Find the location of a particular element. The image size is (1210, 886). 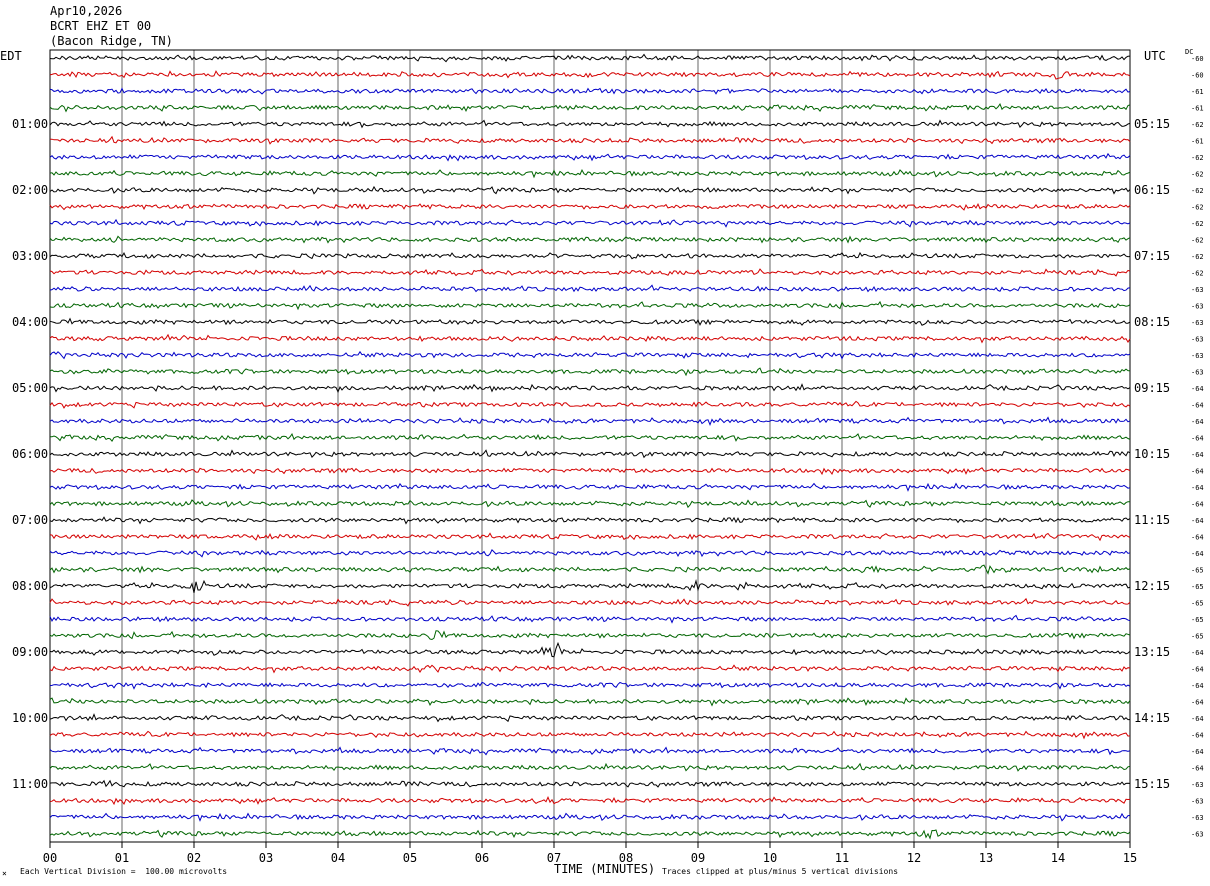

dc-offset-20: -64 is located at coordinates (1197, 389).